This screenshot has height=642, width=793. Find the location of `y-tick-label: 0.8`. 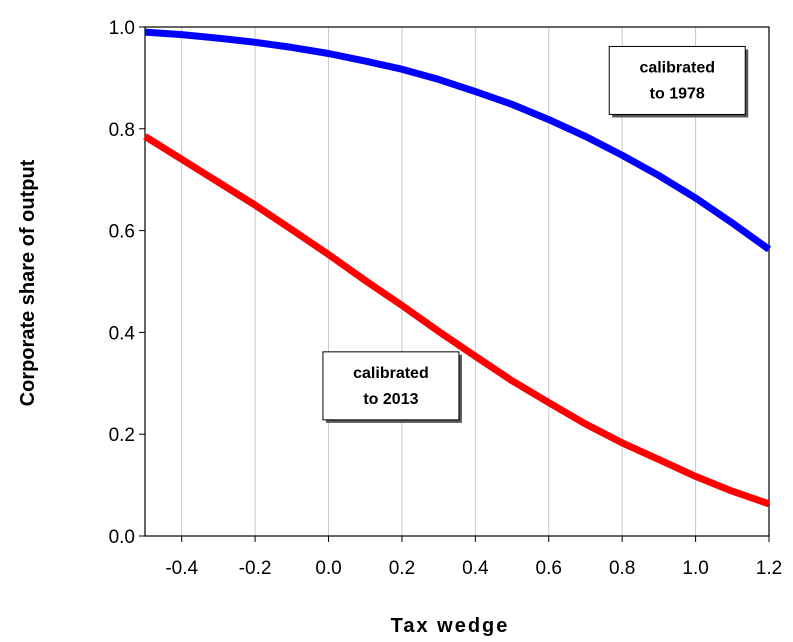

y-tick-label: 0.8 is located at coordinates (122, 130).